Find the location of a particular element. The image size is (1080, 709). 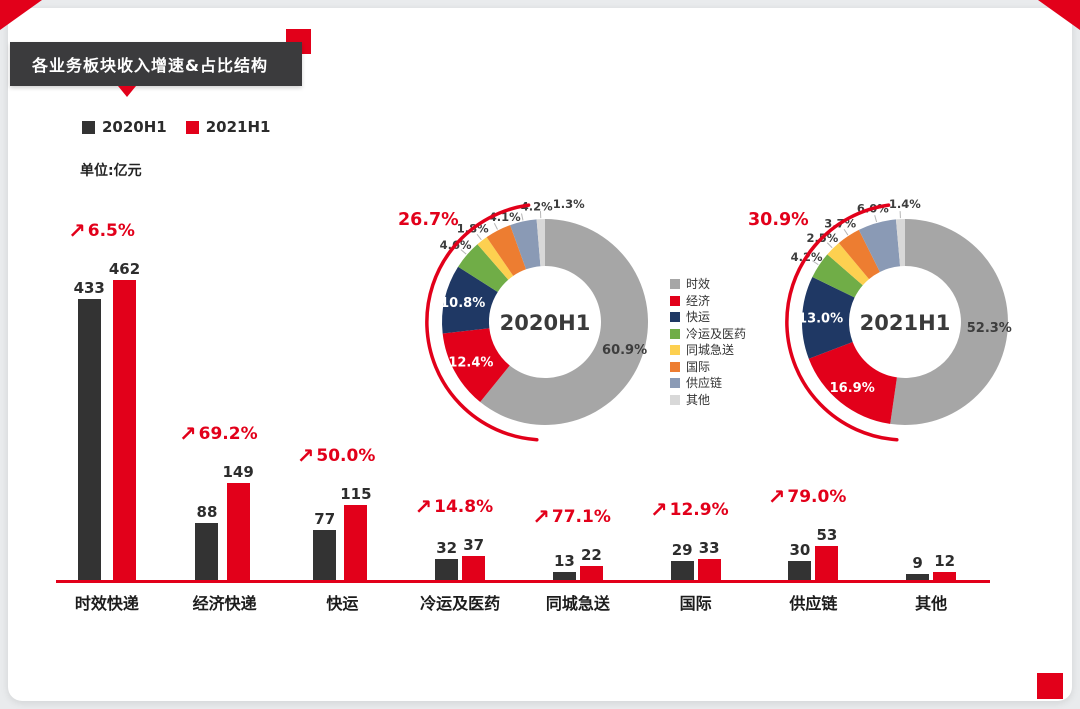

bar-with-label: 12 is located at coordinates (945, 566).